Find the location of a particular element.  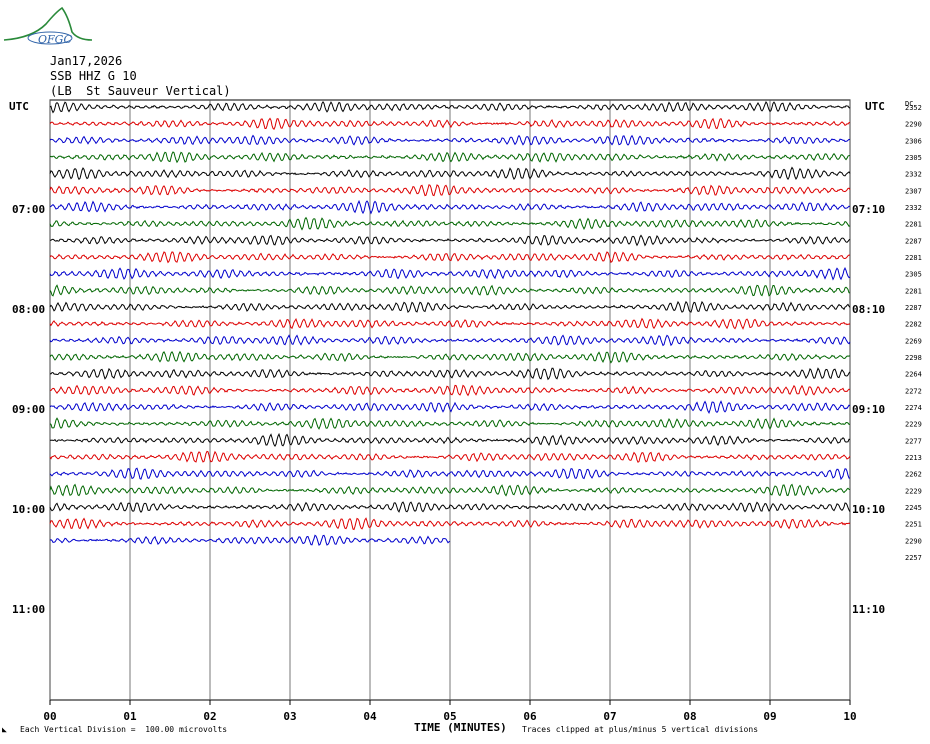

x-tick-label-06: 06 is located at coordinates (530, 716).